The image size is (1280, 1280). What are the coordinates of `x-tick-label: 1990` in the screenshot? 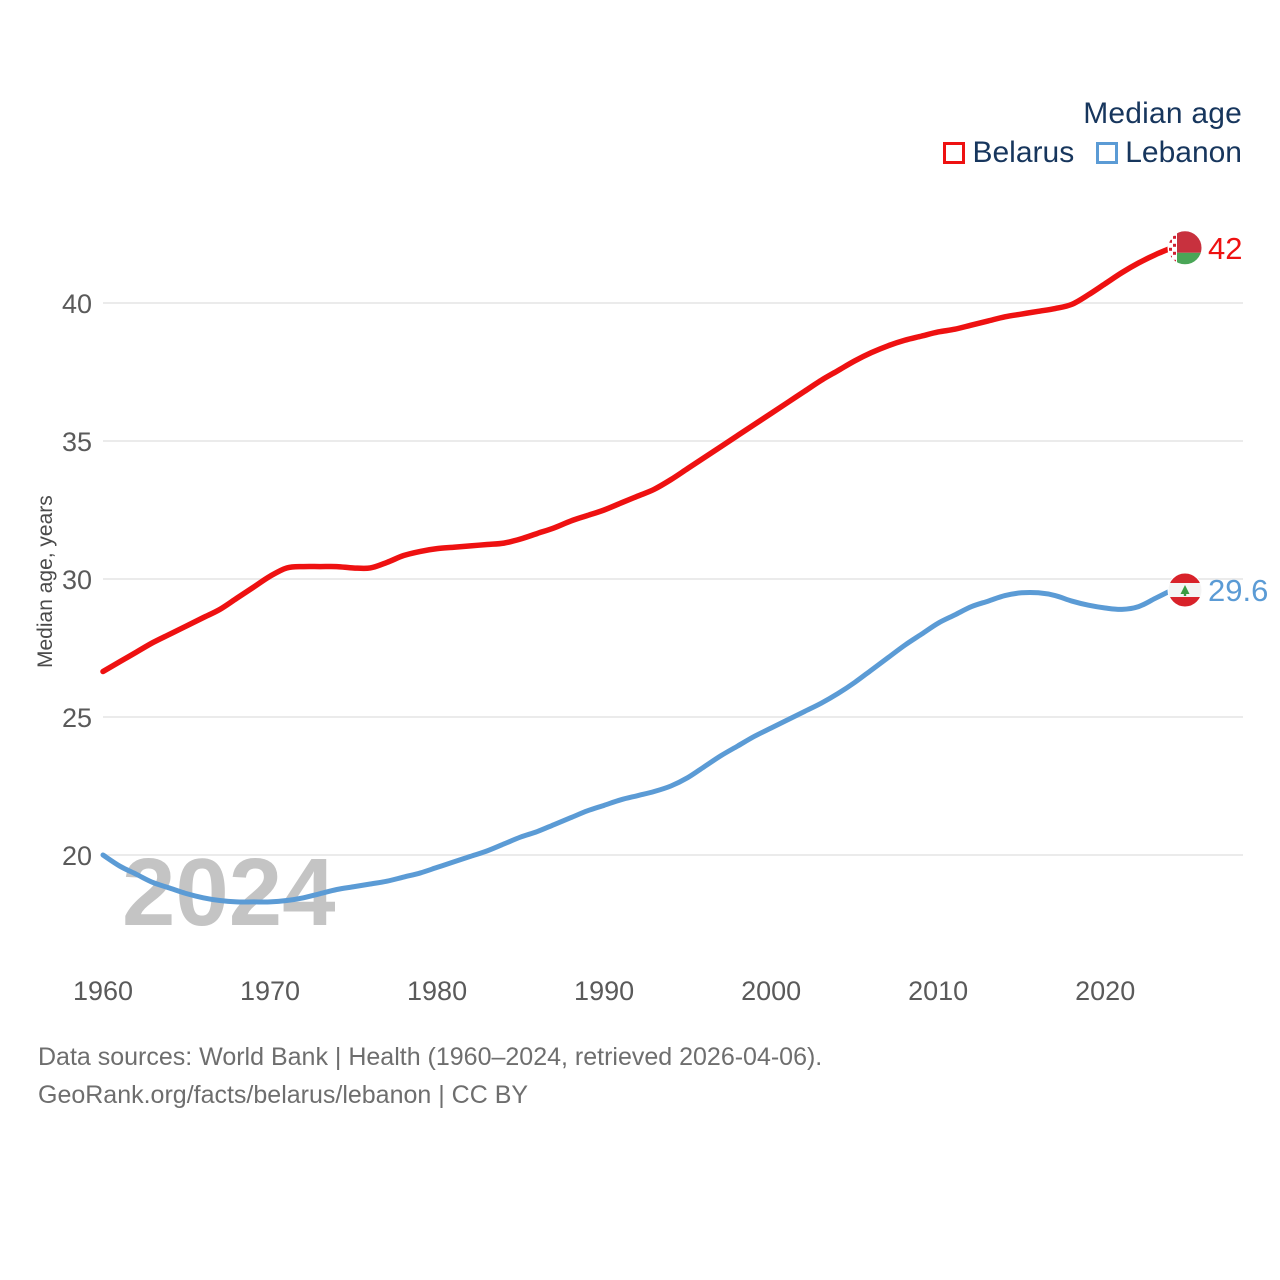 It's located at (604, 991).